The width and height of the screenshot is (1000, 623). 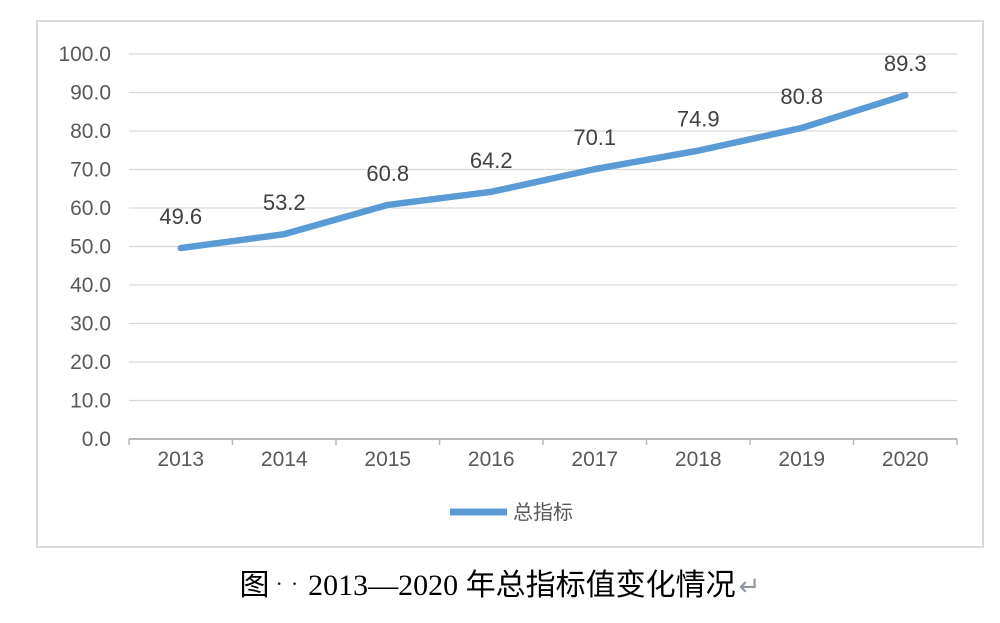 I want to click on figure-caption: 图 ··2013—2020 年总指标值变化情况 ↵, so click(x=500, y=582).